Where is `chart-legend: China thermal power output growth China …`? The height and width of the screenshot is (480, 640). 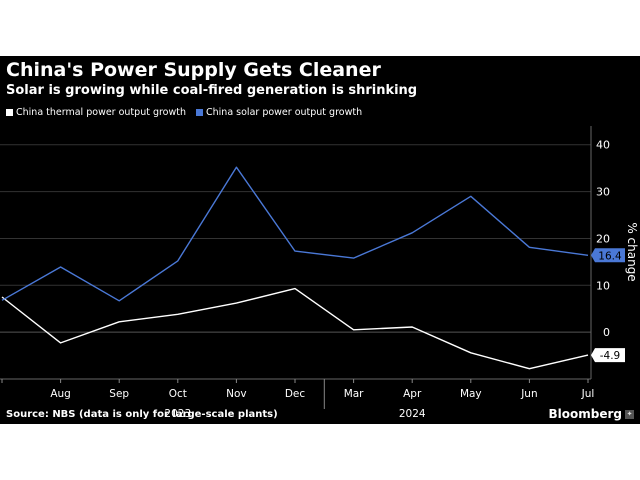 chart-legend: China thermal power output growth China … is located at coordinates (184, 112).